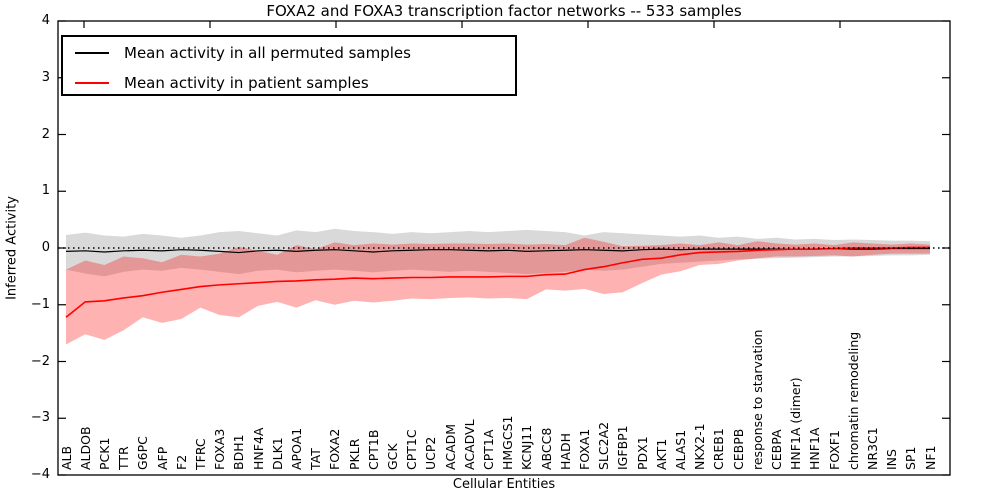 This screenshot has width=1000, height=500. I want to click on x-category-label: IGFBP1, so click(623, 447).